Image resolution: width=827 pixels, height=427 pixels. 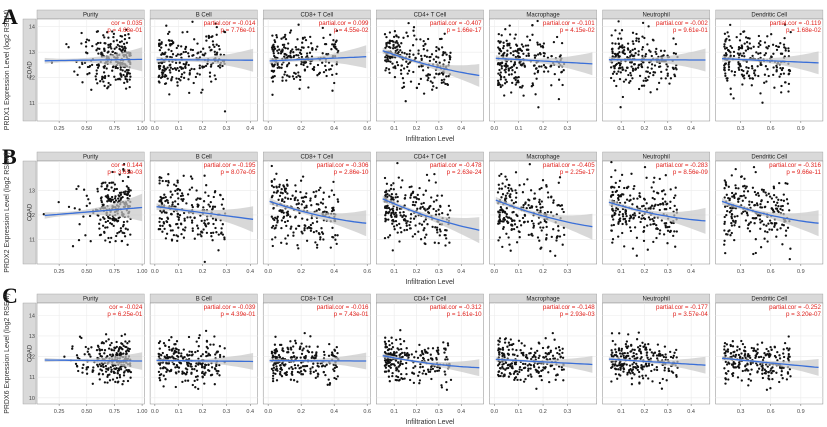 I want to click on fit-line, so click(x=544, y=213).